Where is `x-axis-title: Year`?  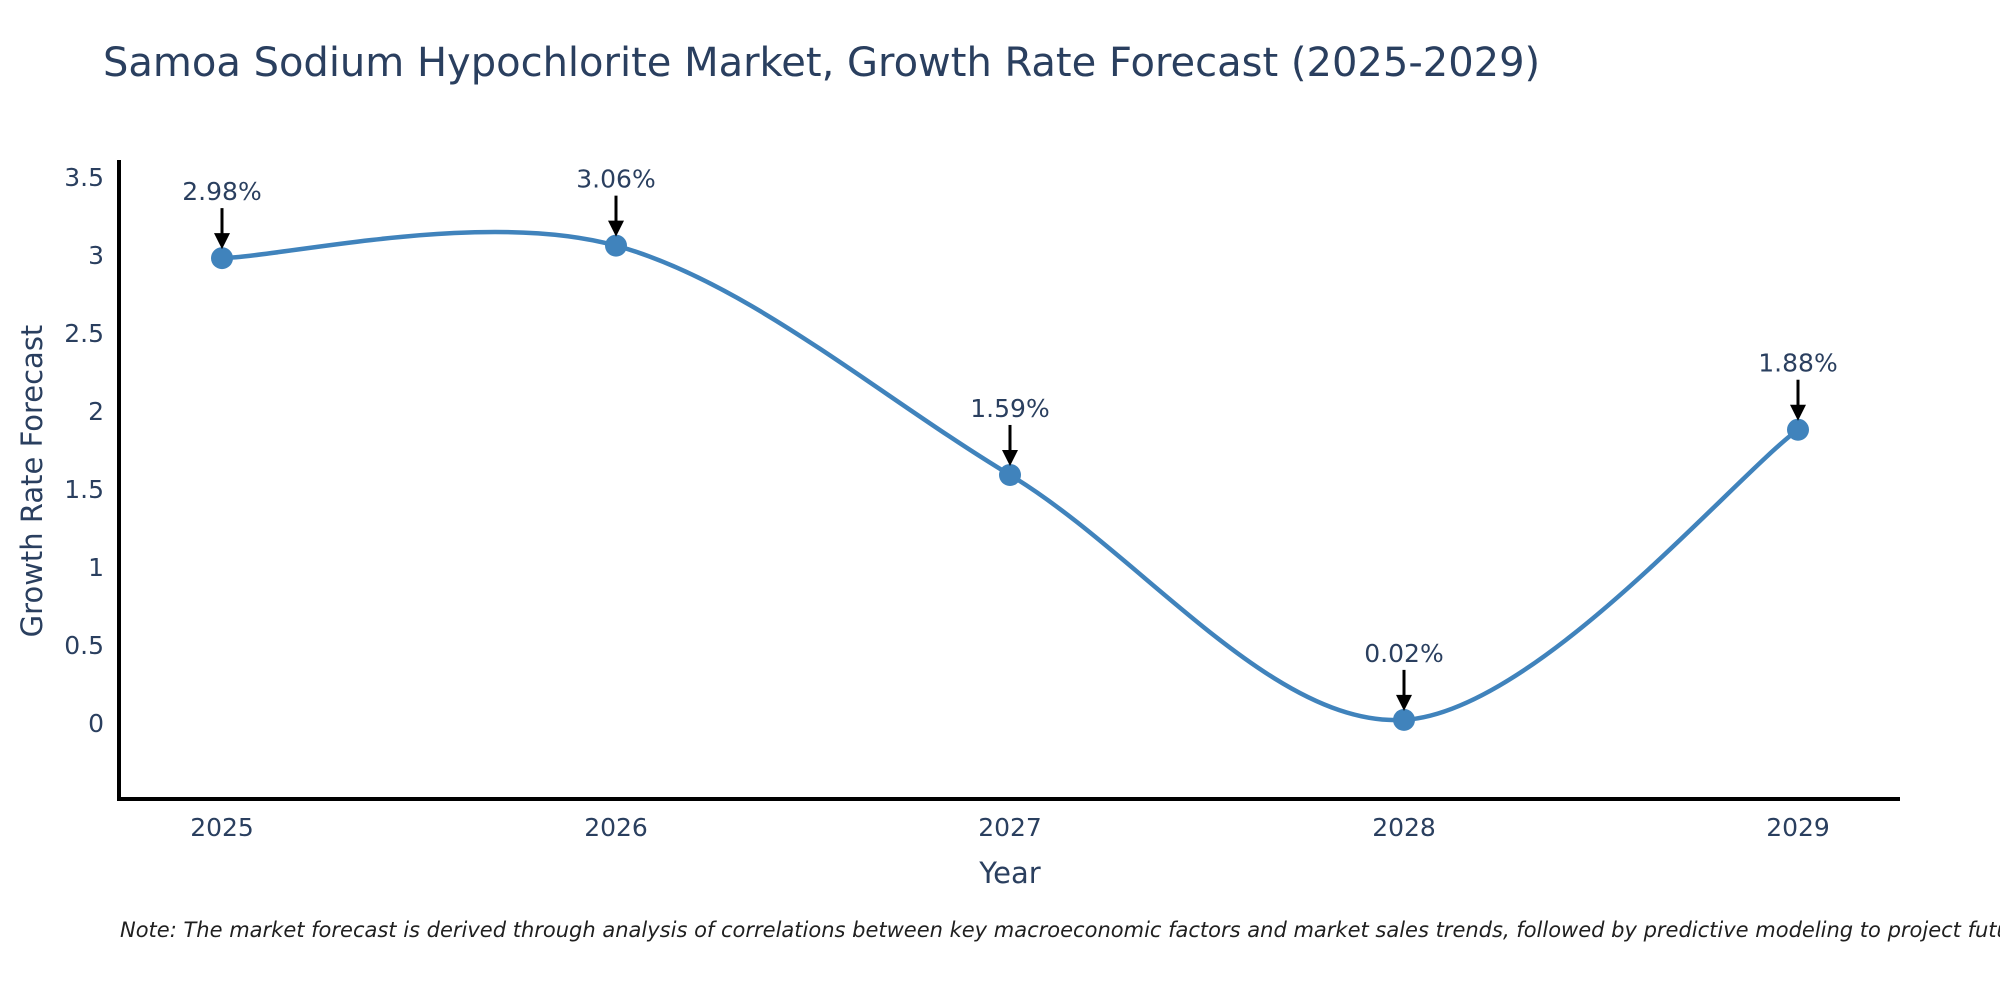
x-axis-title: Year is located at coordinates (1010, 873).